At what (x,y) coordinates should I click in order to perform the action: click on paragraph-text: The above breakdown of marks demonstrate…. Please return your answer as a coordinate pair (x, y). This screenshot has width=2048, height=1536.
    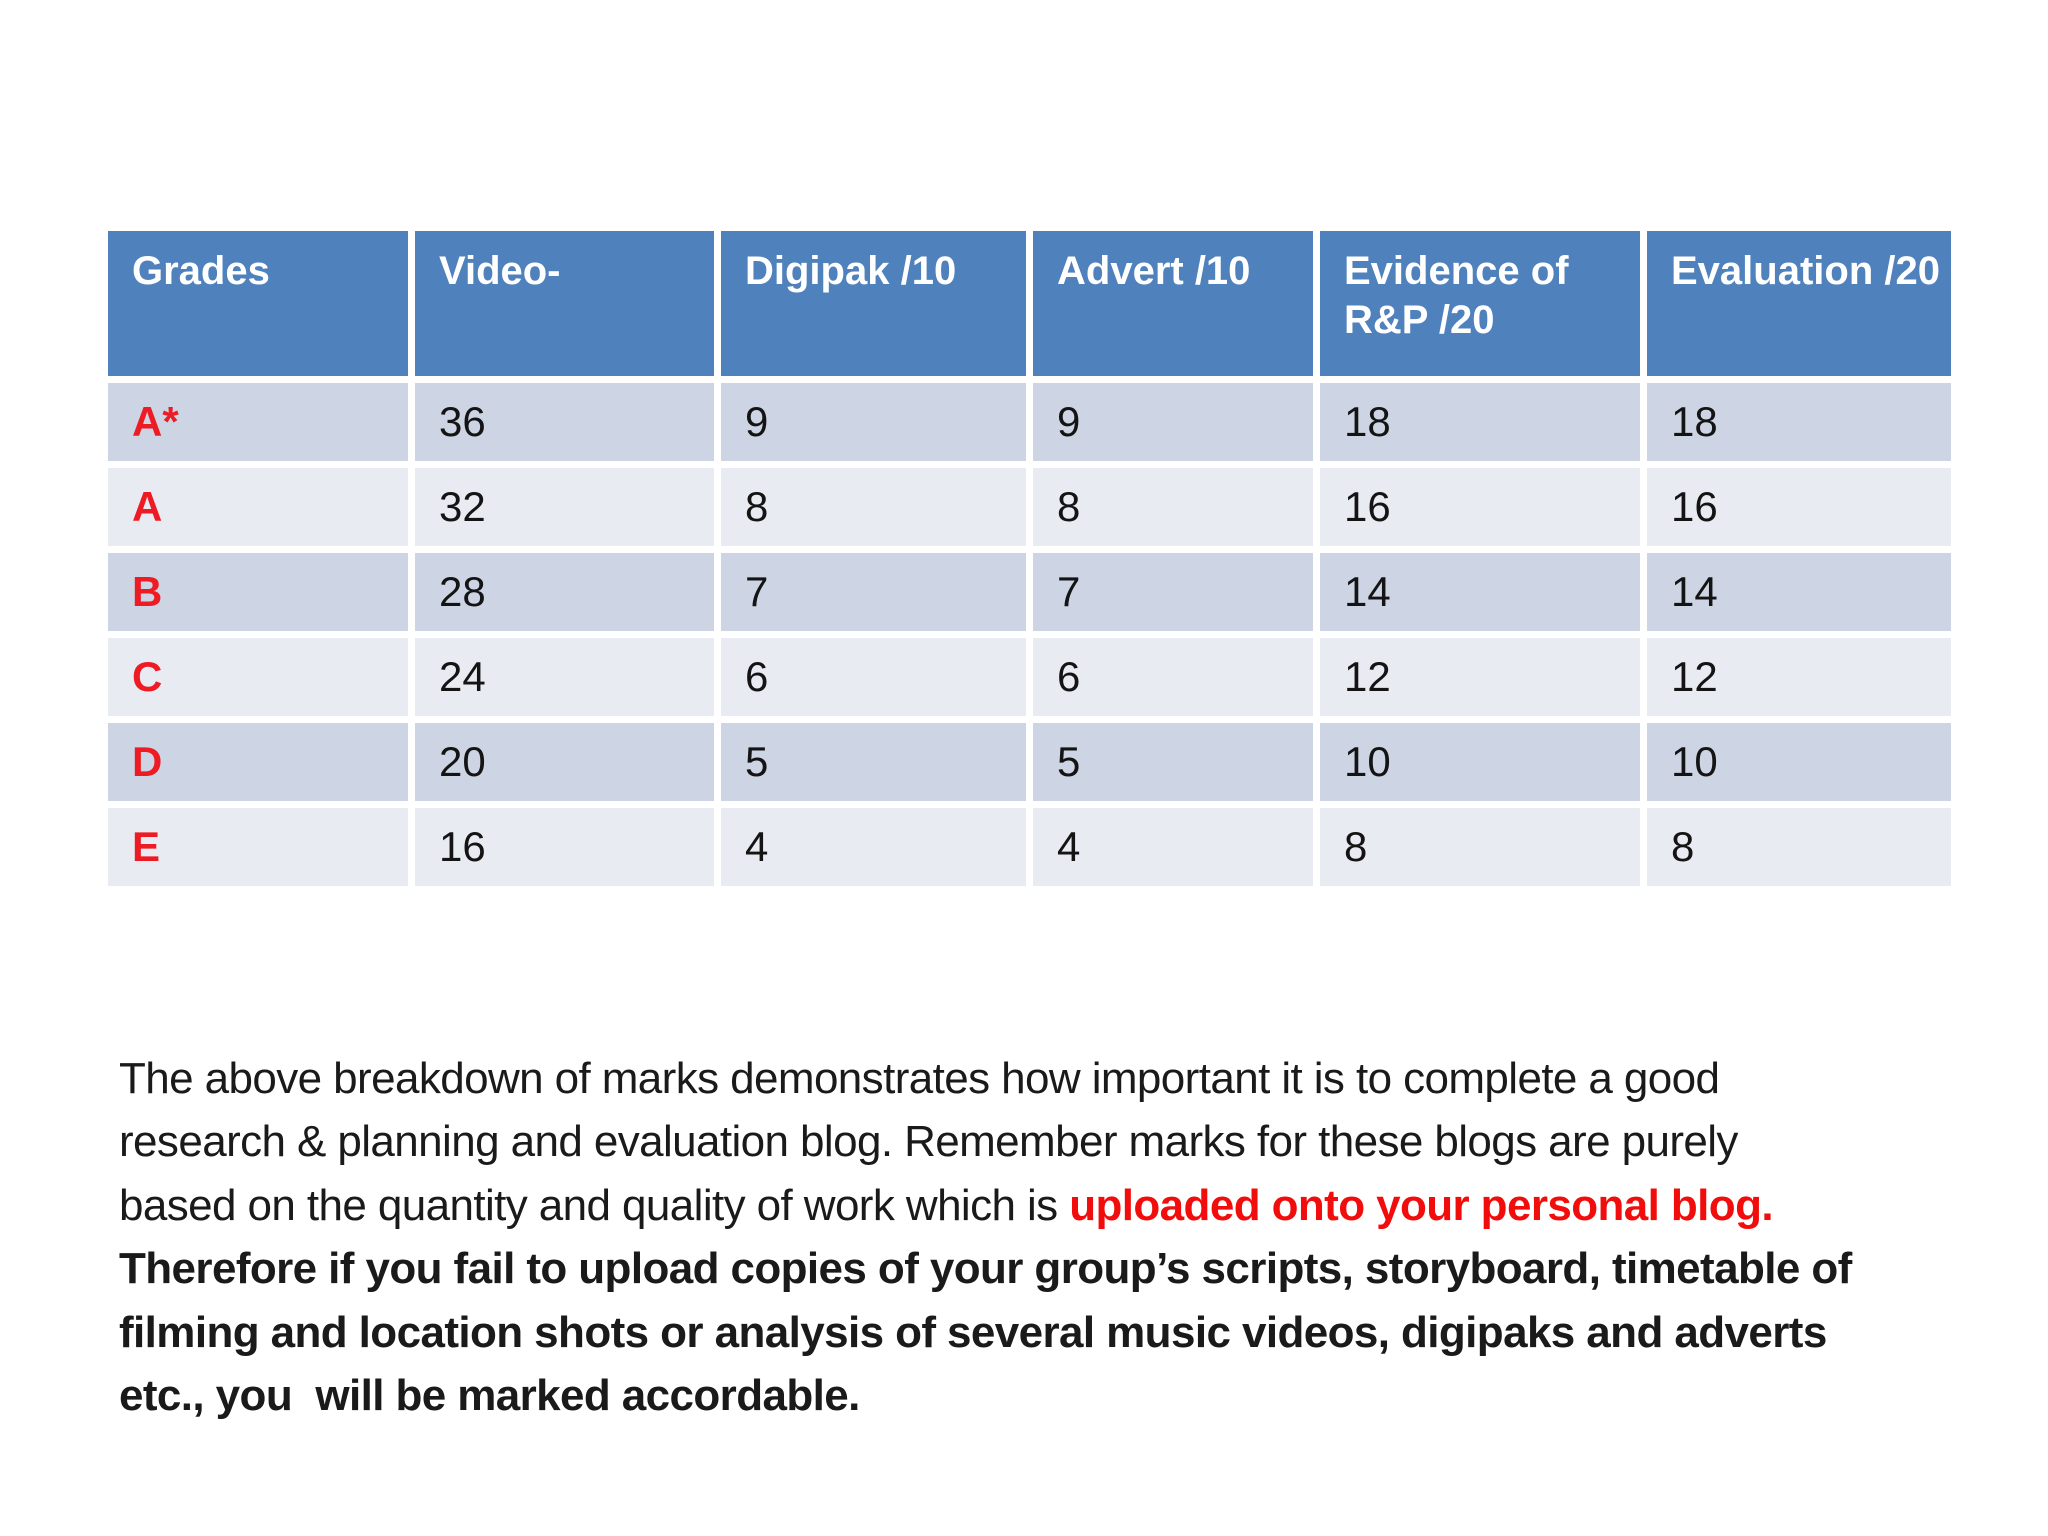
    Looking at the image, I should click on (919, 1078).